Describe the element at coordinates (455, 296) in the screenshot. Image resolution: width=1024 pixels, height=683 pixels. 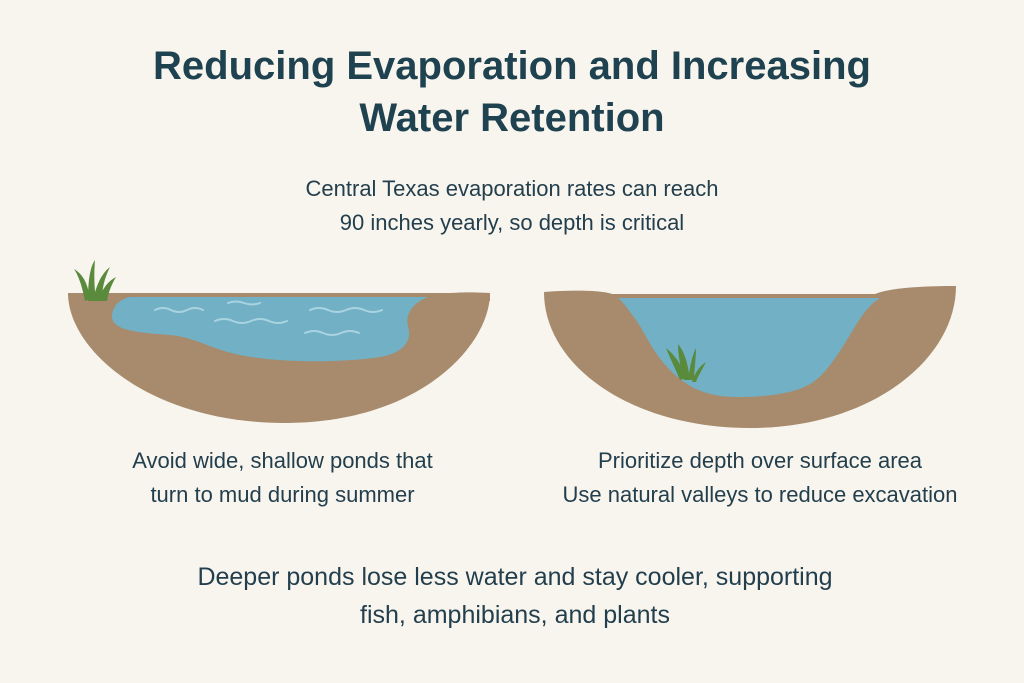
I see `soil-right-bank` at that location.